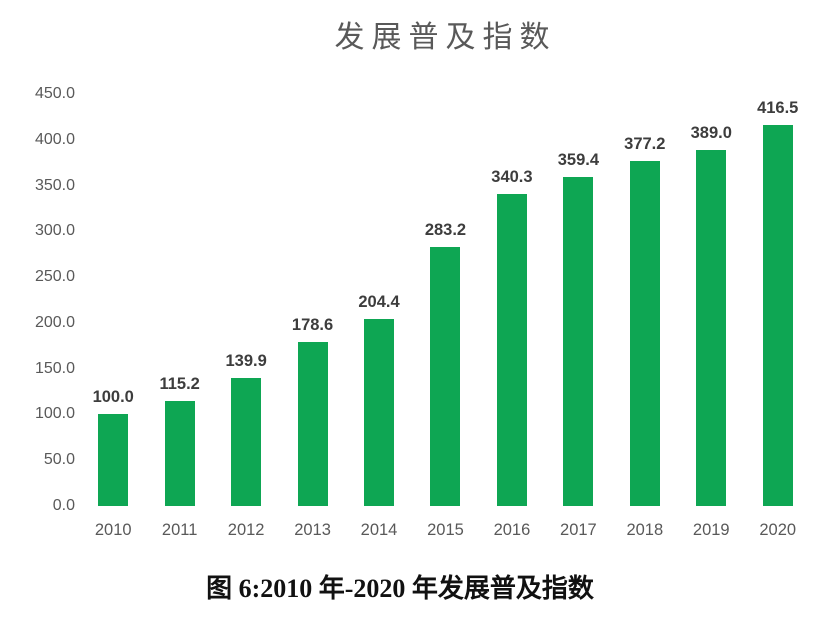 This screenshot has height=622, width=835. I want to click on bar-2013, so click(312, 424).